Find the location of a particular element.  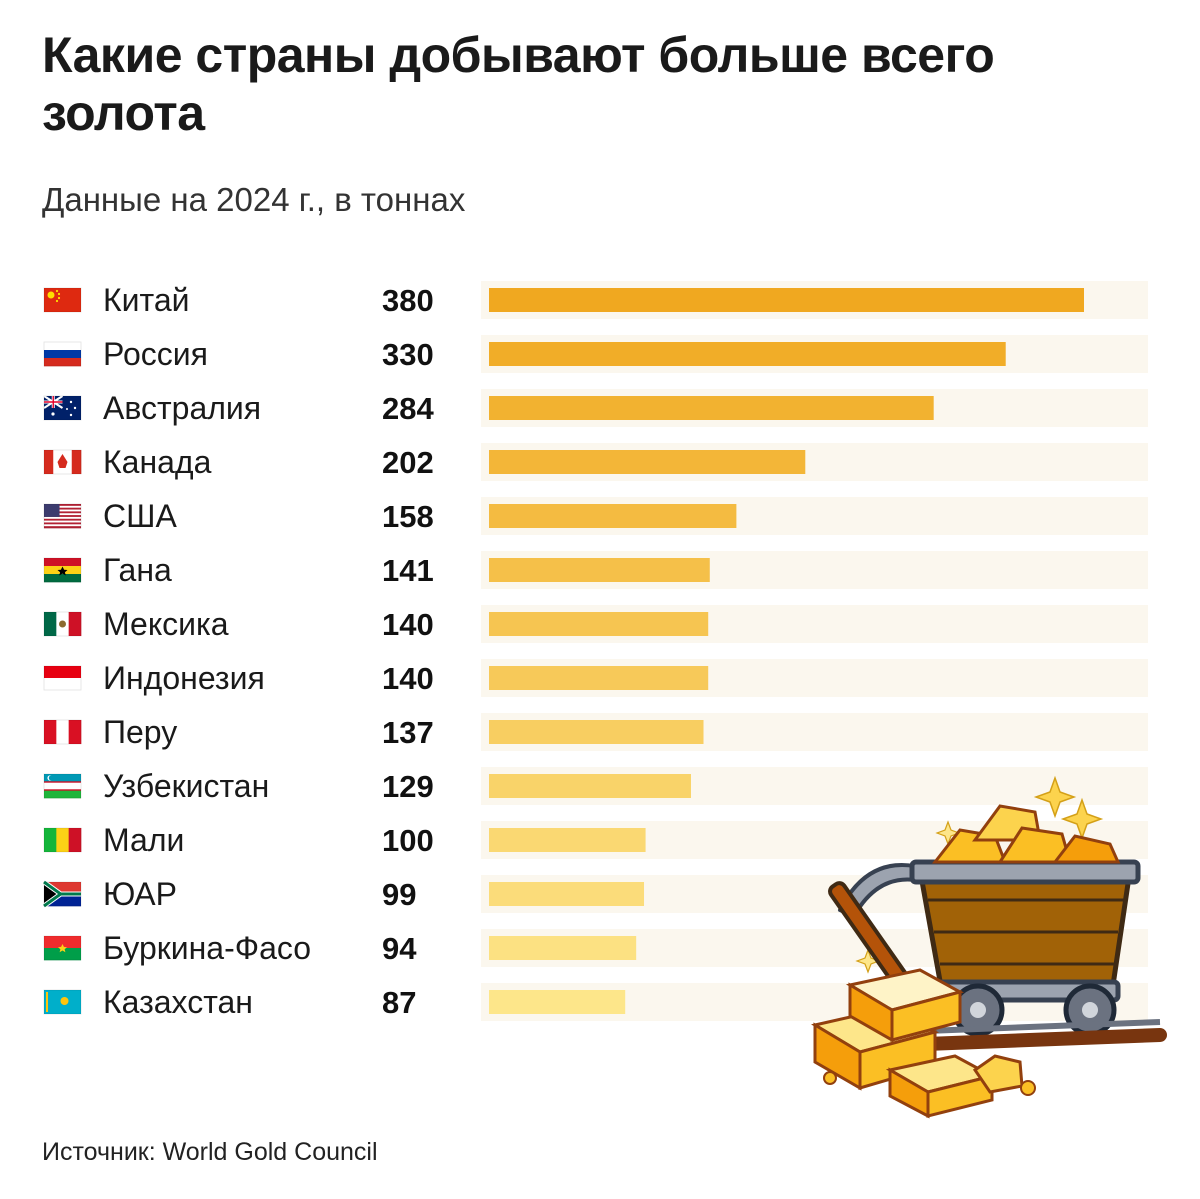

country-label: Перу is located at coordinates (140, 732).